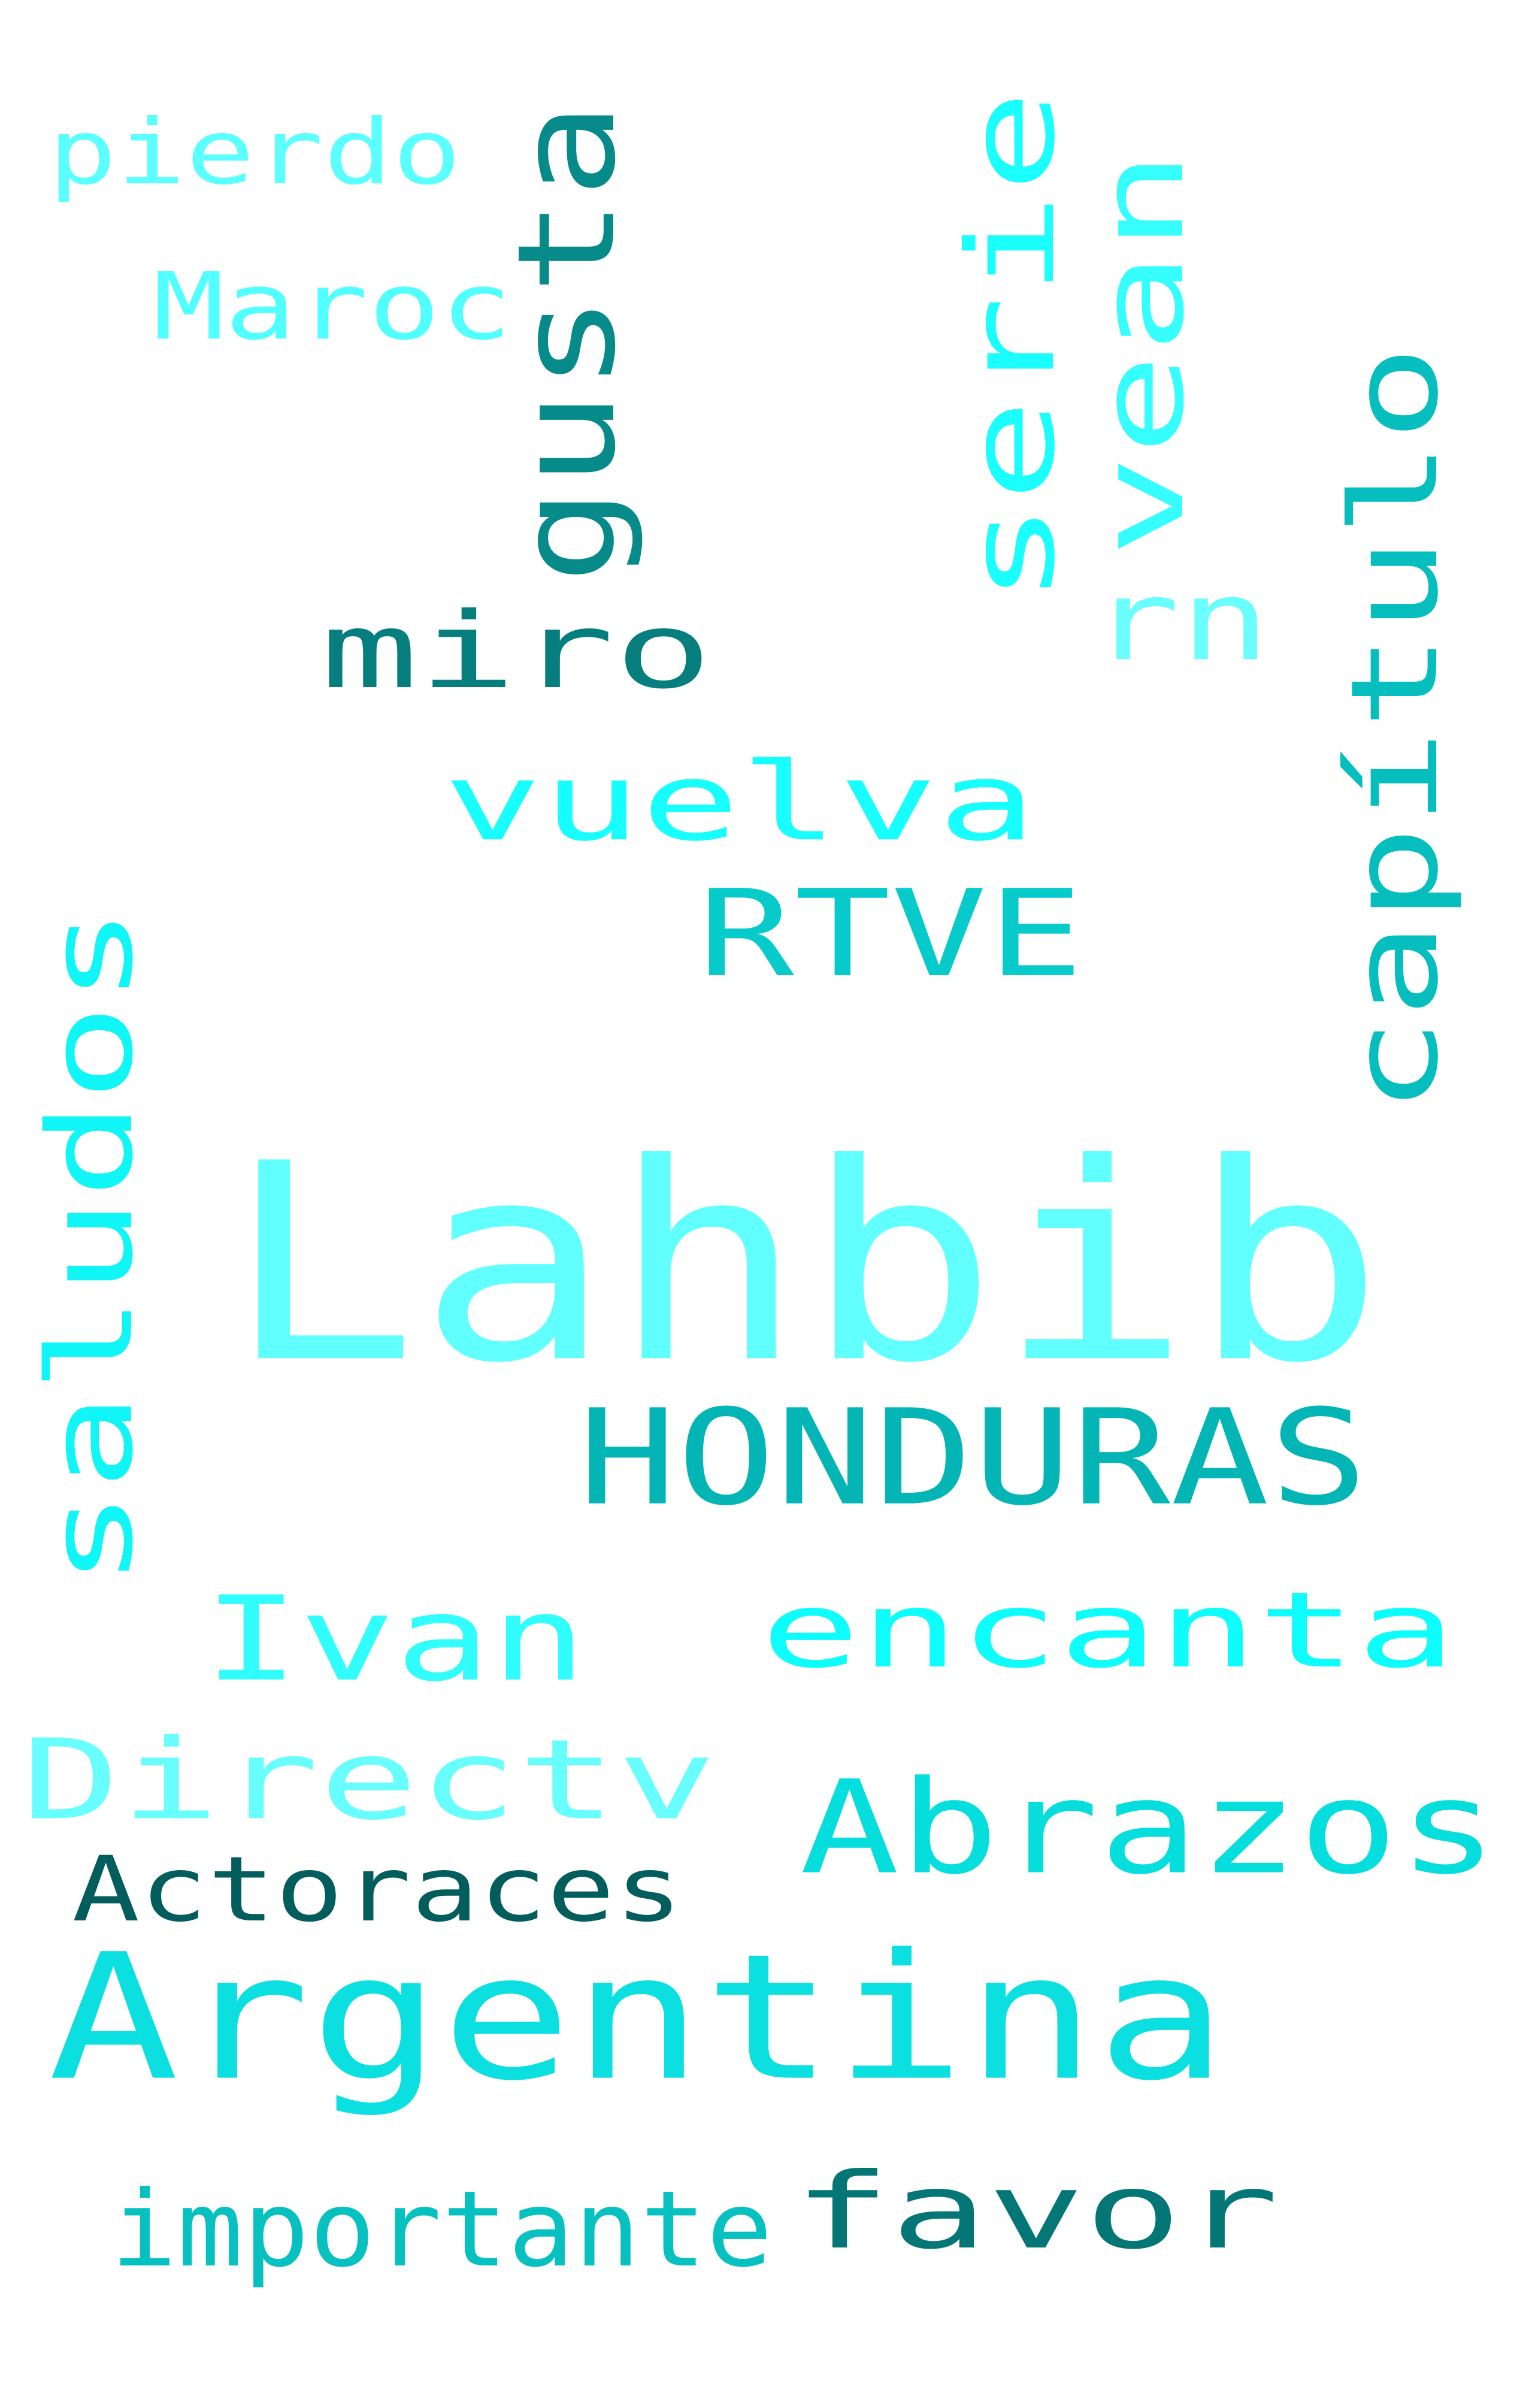 The width and height of the screenshot is (1529, 2408). Describe the element at coordinates (567, 343) in the screenshot. I see `word-gusta: gusta` at that location.